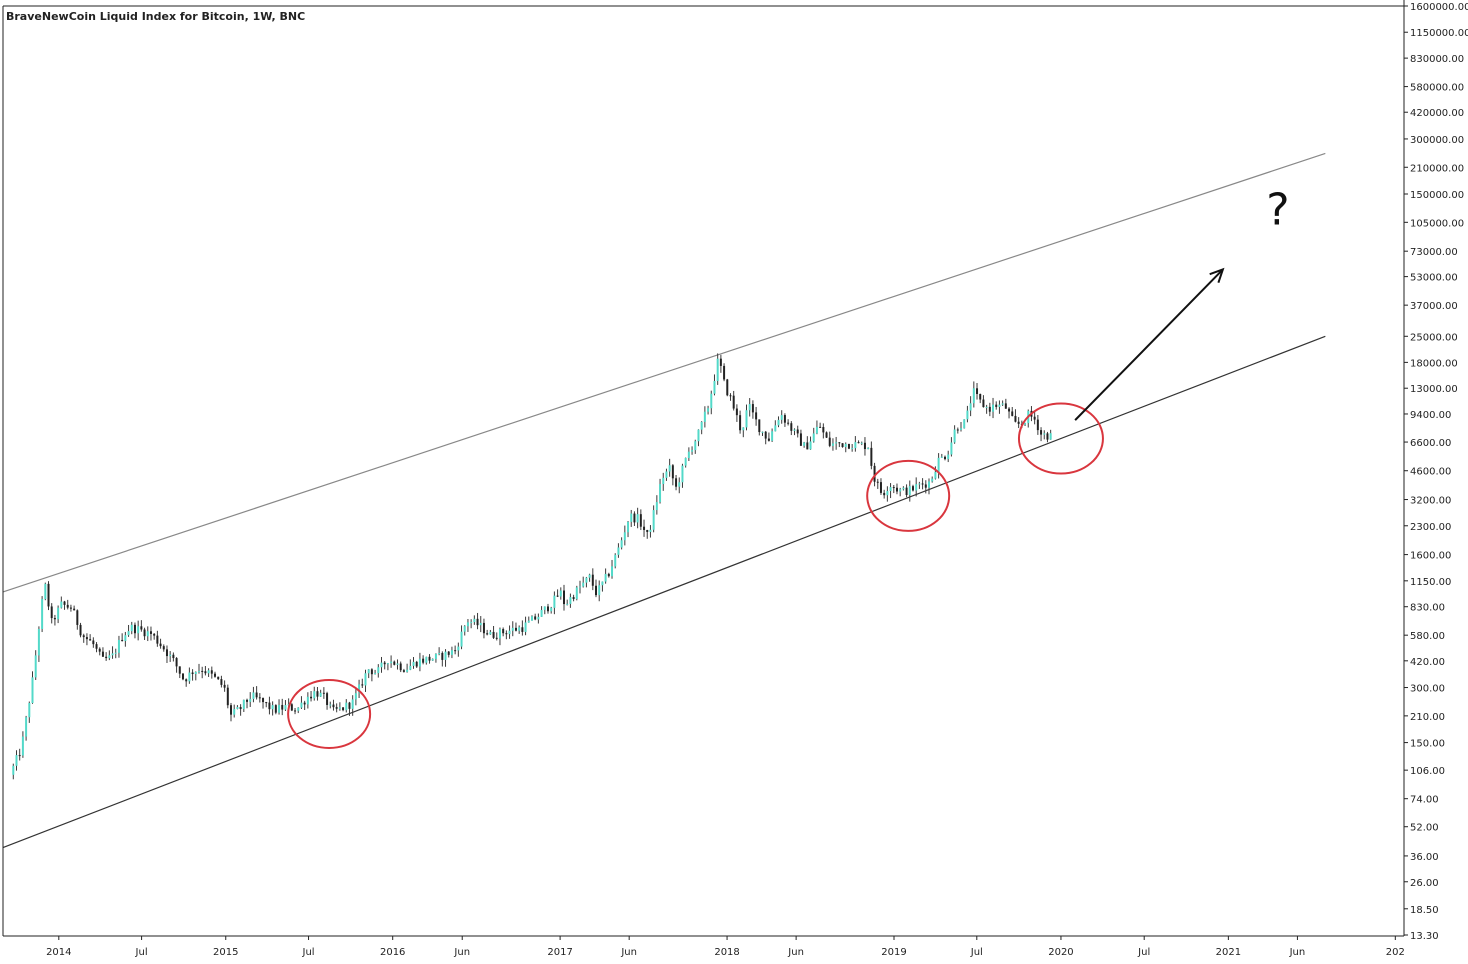 The width and height of the screenshot is (1468, 964). I want to click on y-tick-label: 36.00, so click(1424, 857).